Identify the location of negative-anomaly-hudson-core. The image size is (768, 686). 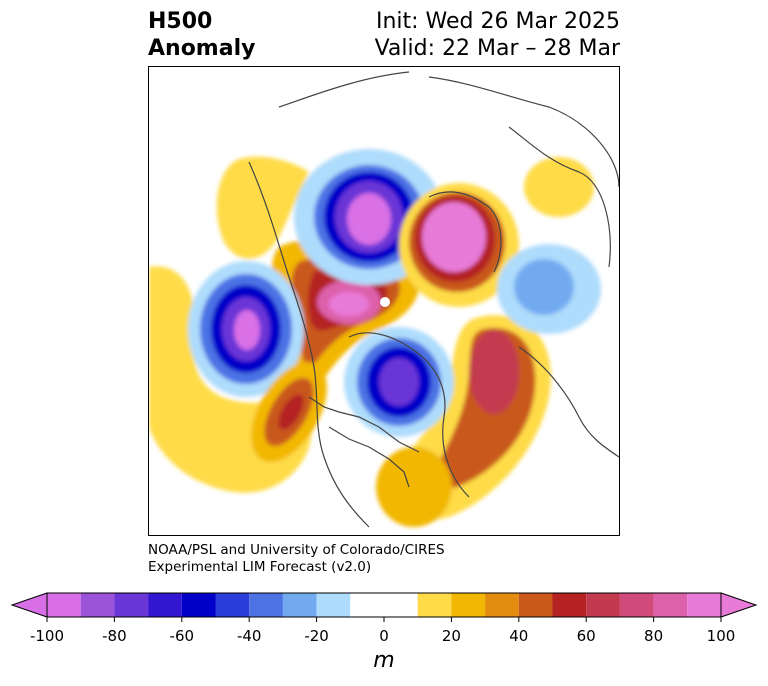
(399, 382).